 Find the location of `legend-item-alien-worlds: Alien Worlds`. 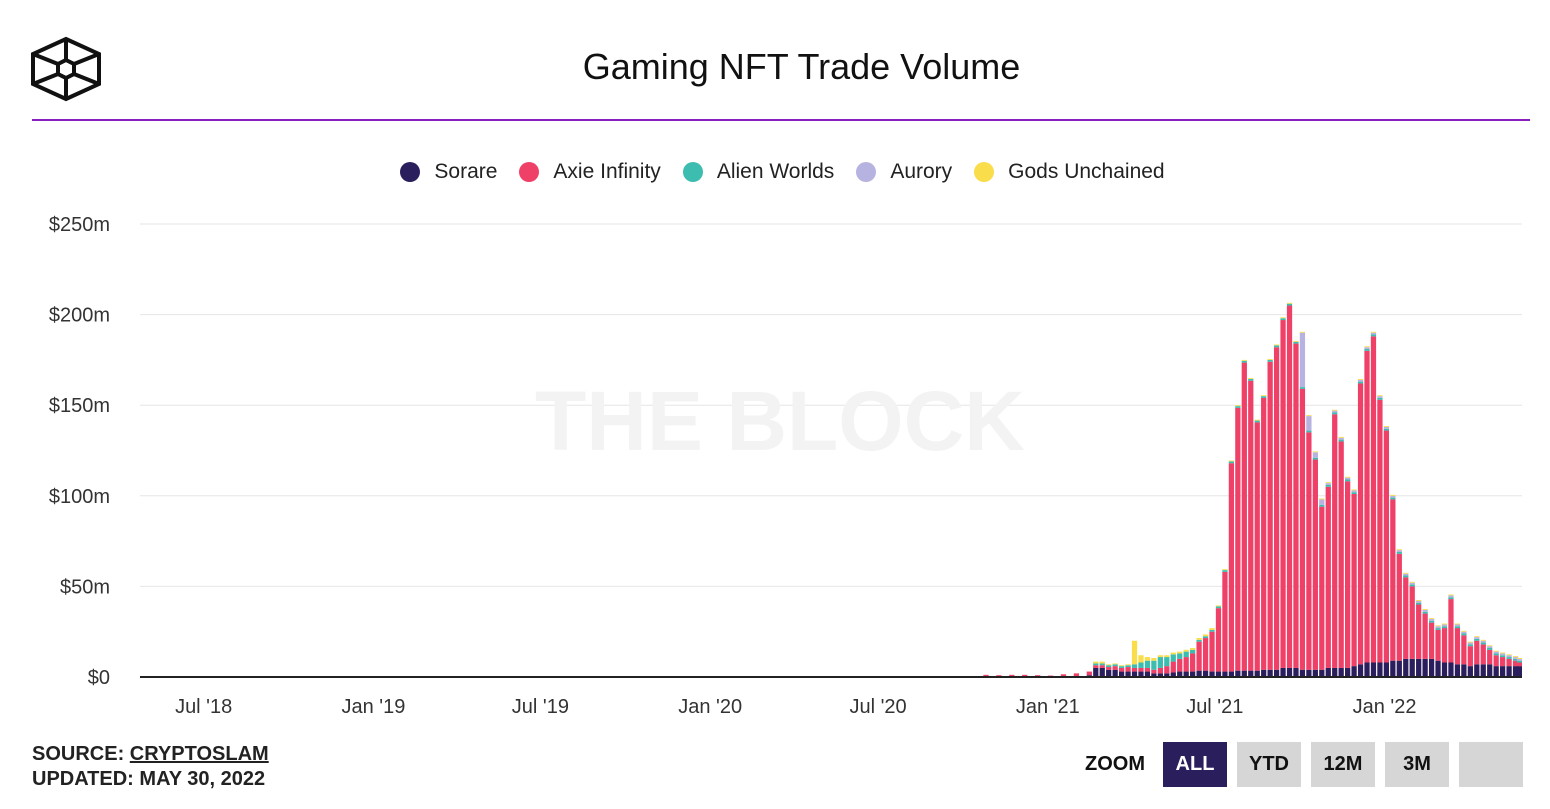

legend-item-alien-worlds: Alien Worlds is located at coordinates (758, 172).